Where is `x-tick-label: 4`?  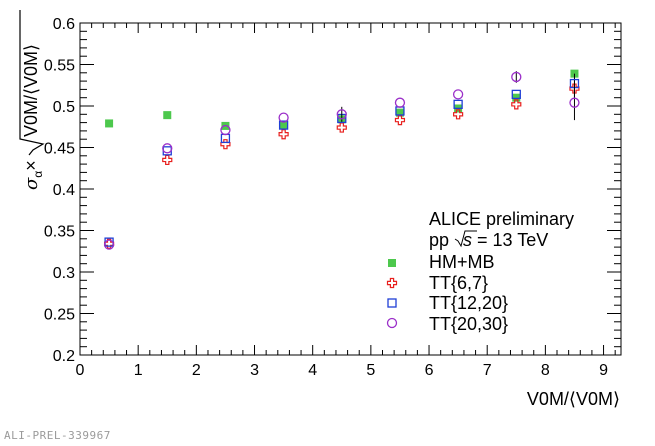
x-tick-label: 4 is located at coordinates (312, 370).